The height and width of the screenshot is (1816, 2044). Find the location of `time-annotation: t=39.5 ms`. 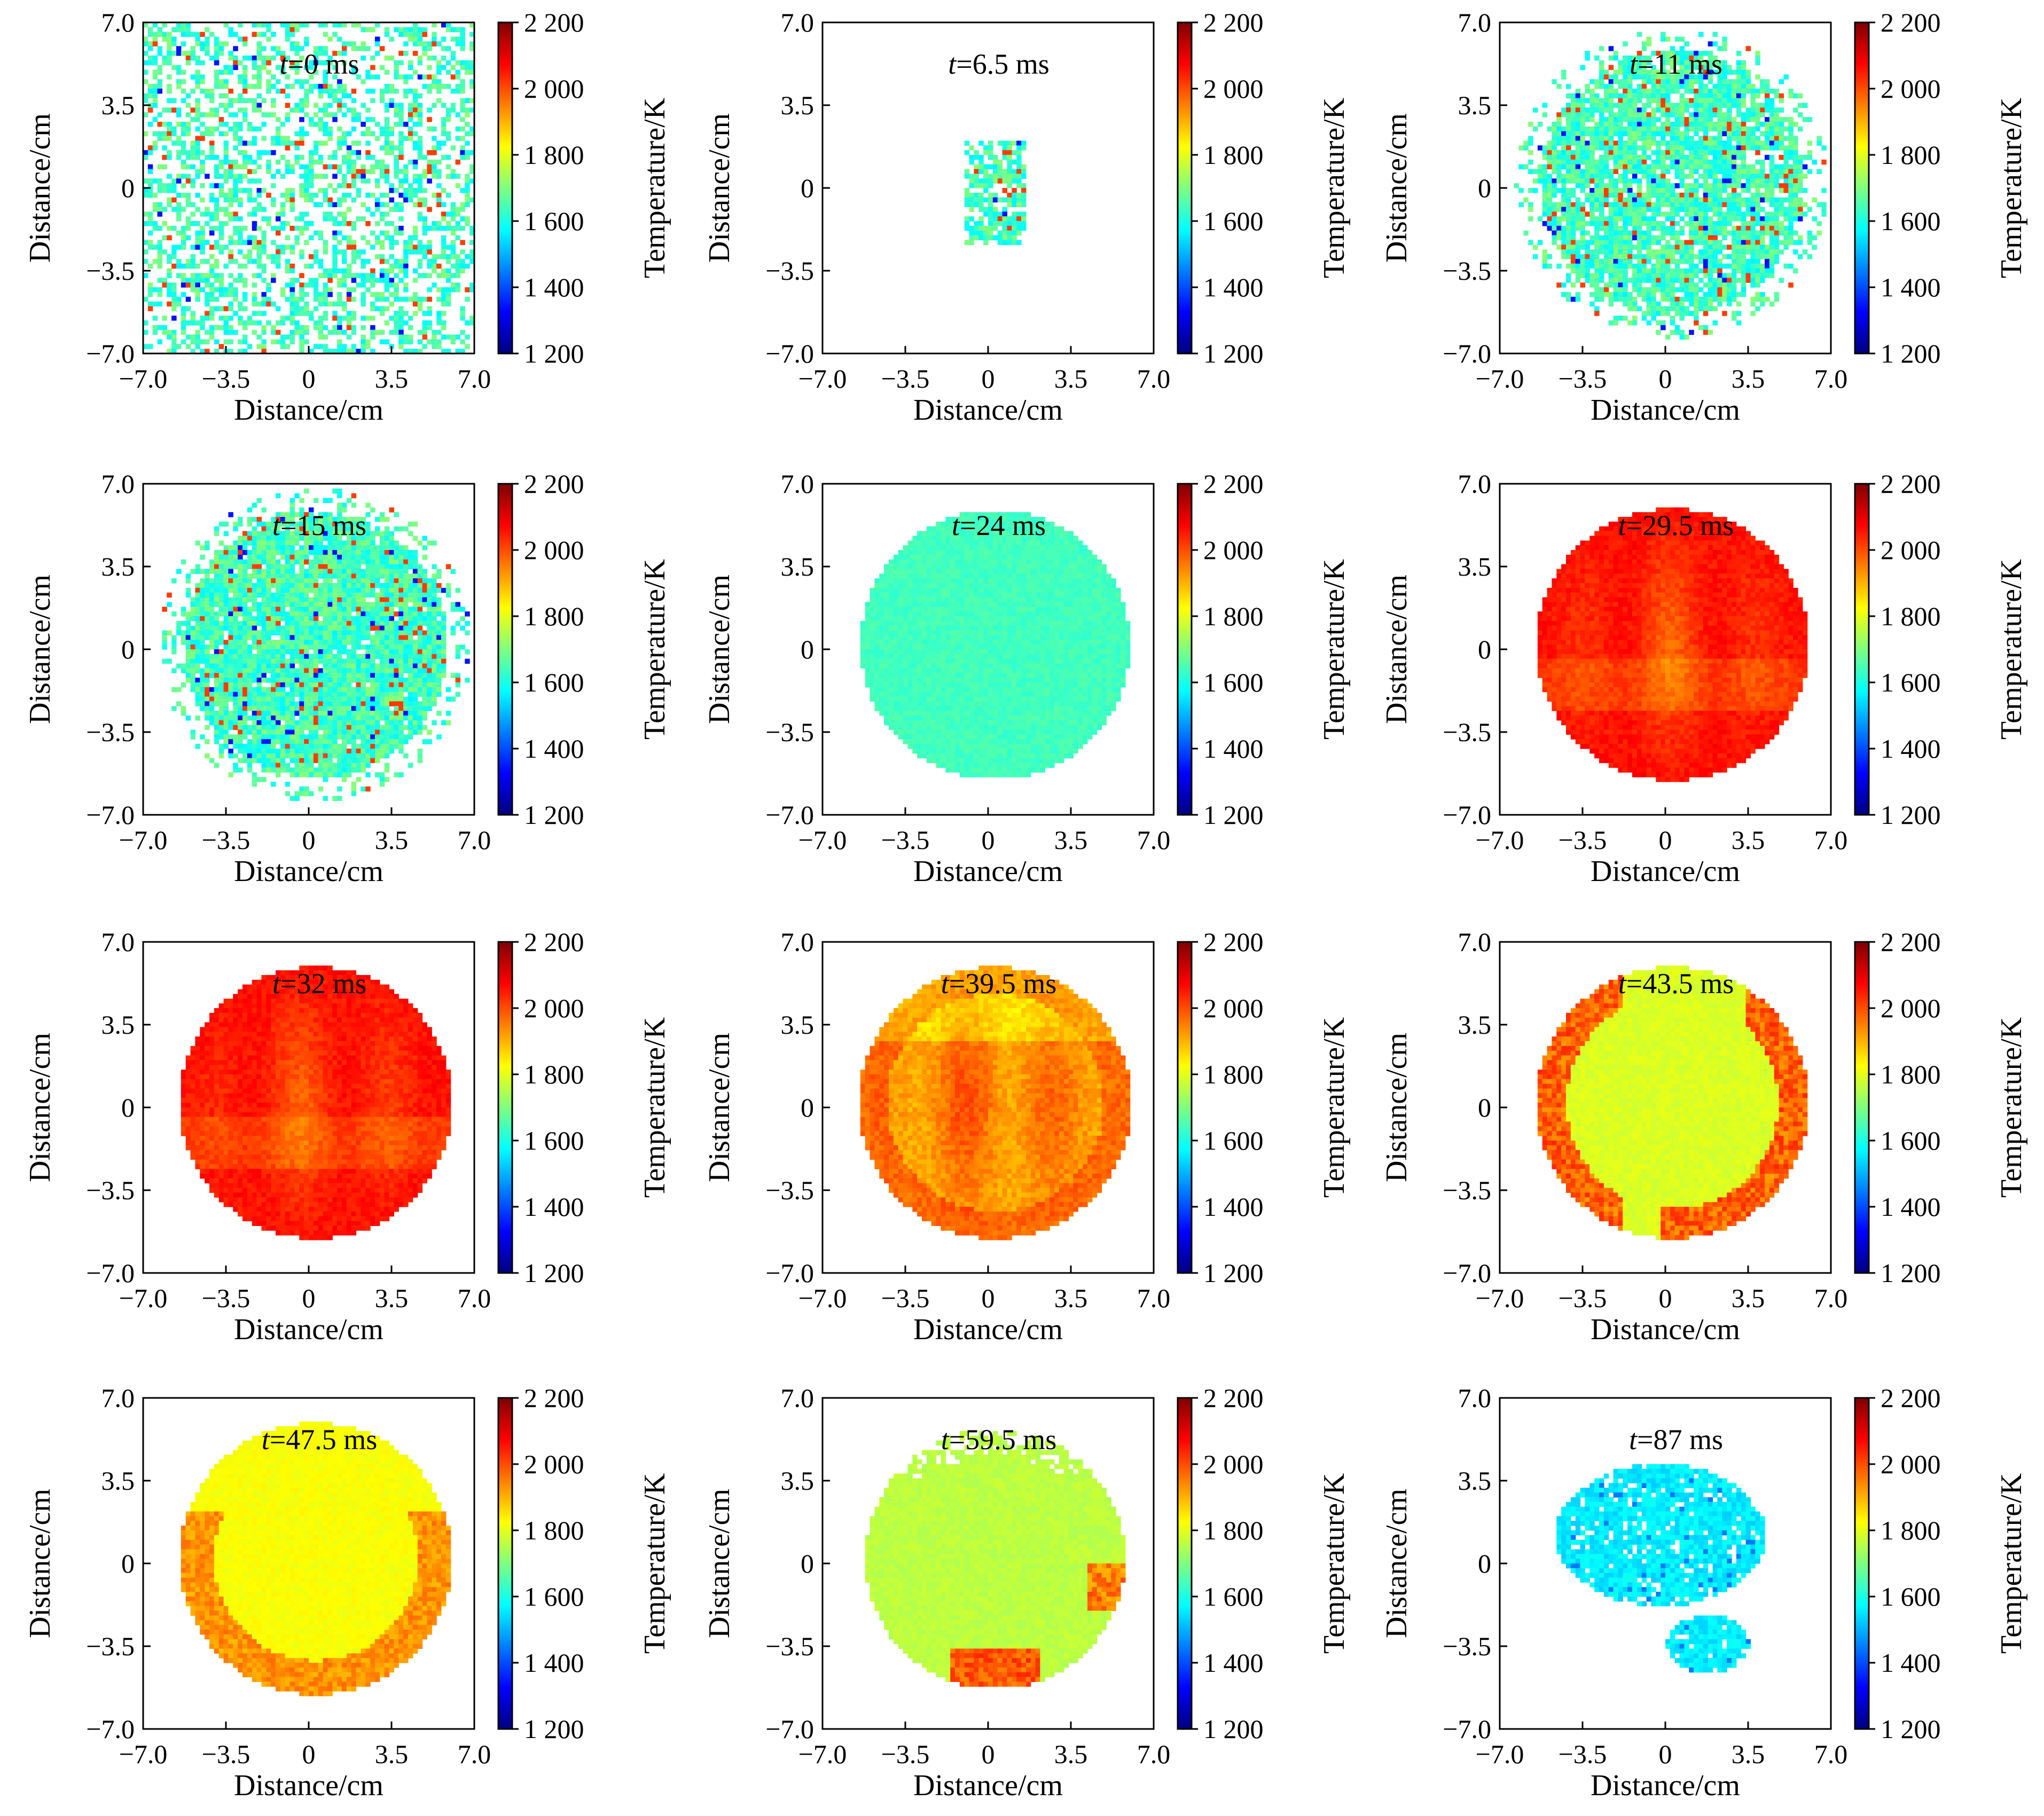

time-annotation: t=39.5 ms is located at coordinates (999, 984).